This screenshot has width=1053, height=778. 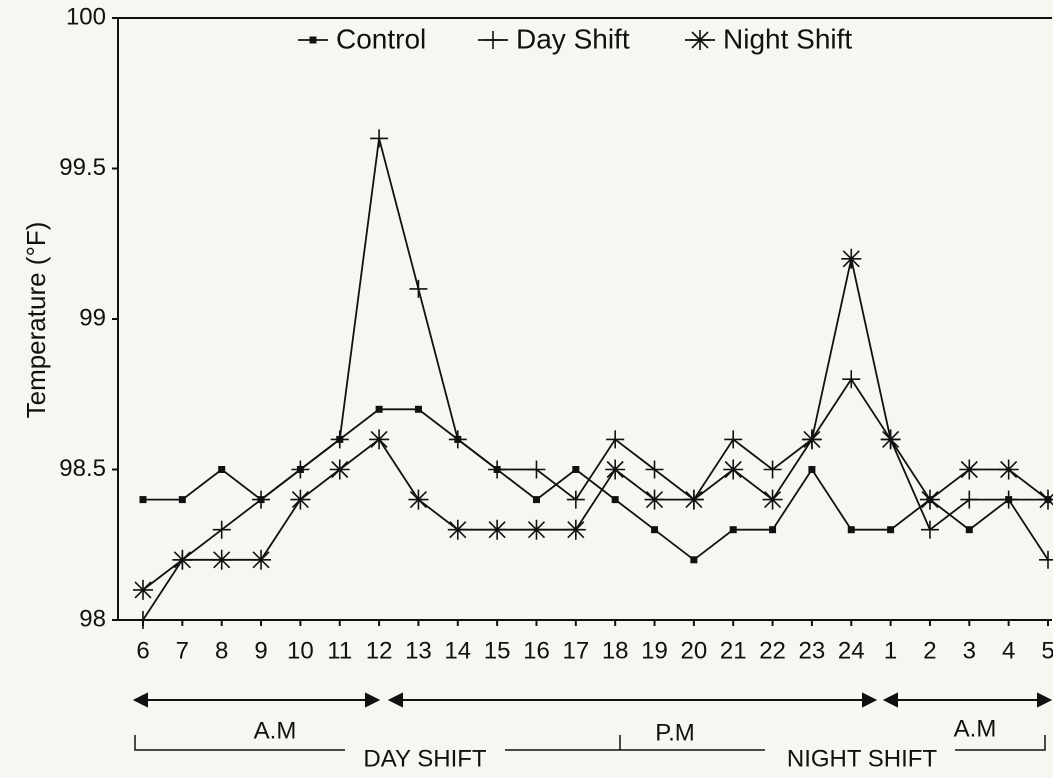 What do you see at coordinates (36, 320) in the screenshot?
I see `y-axis-label: Temperature (°F)` at bounding box center [36, 320].